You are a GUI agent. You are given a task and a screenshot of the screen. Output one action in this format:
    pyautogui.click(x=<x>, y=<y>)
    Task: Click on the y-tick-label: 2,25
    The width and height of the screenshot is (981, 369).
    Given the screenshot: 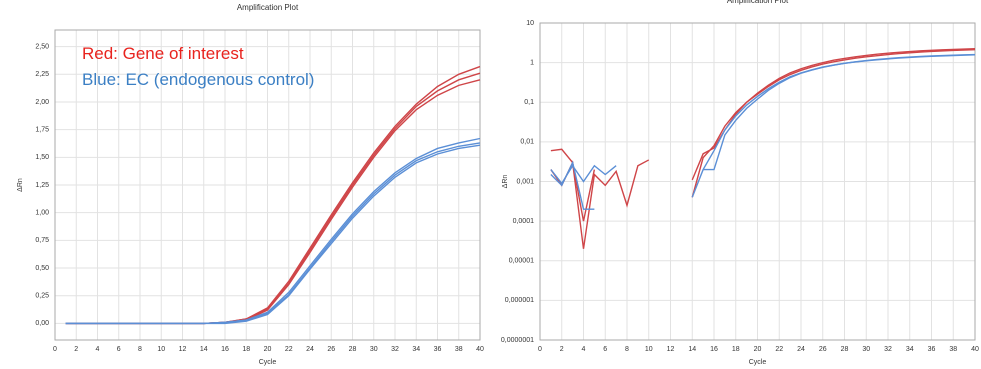 What is the action you would take?
    pyautogui.click(x=42, y=74)
    